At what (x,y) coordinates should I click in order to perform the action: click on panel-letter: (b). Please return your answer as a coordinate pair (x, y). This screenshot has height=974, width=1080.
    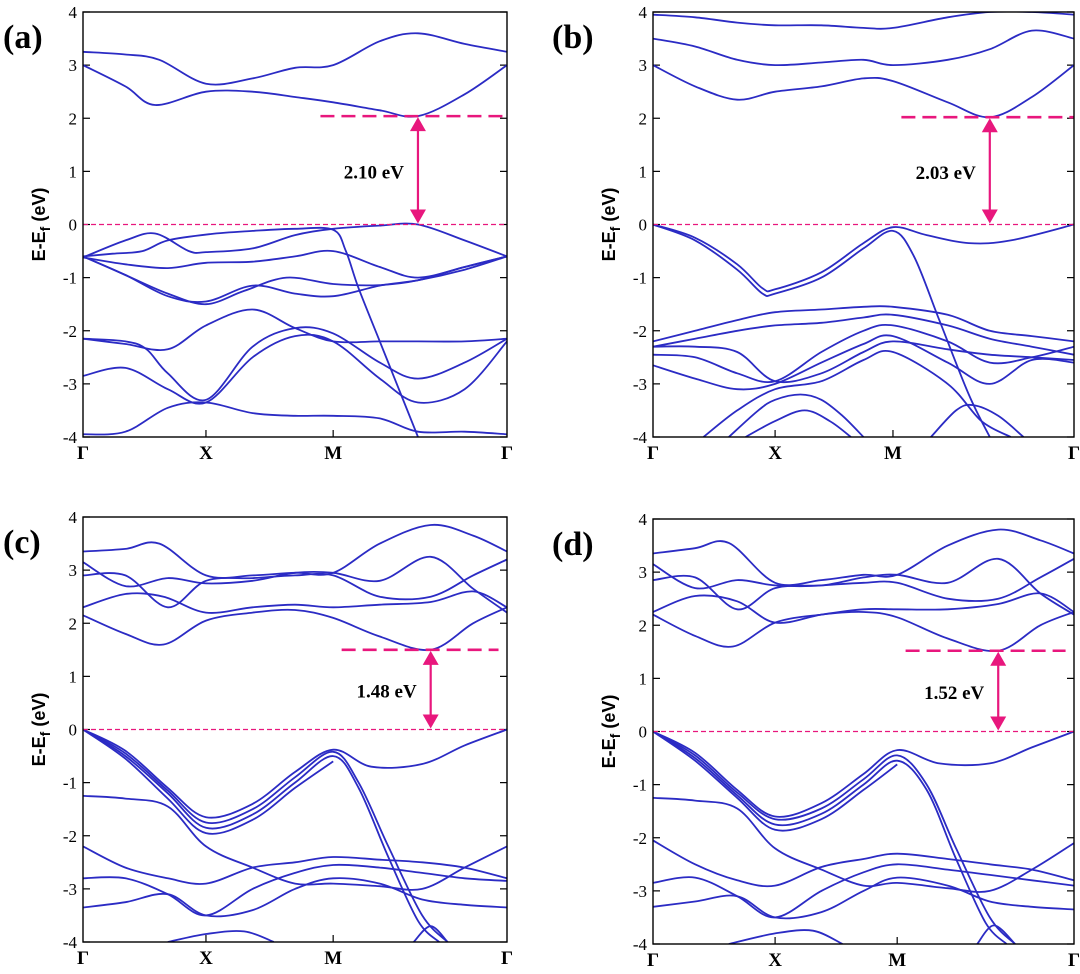
    Looking at the image, I should click on (573, 37).